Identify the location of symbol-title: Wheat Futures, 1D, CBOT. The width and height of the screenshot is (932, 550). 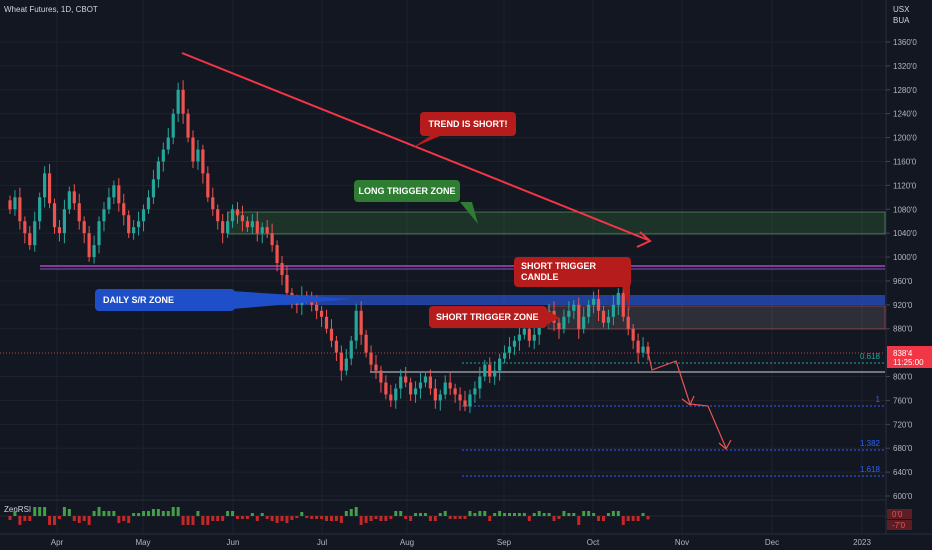
(51, 9).